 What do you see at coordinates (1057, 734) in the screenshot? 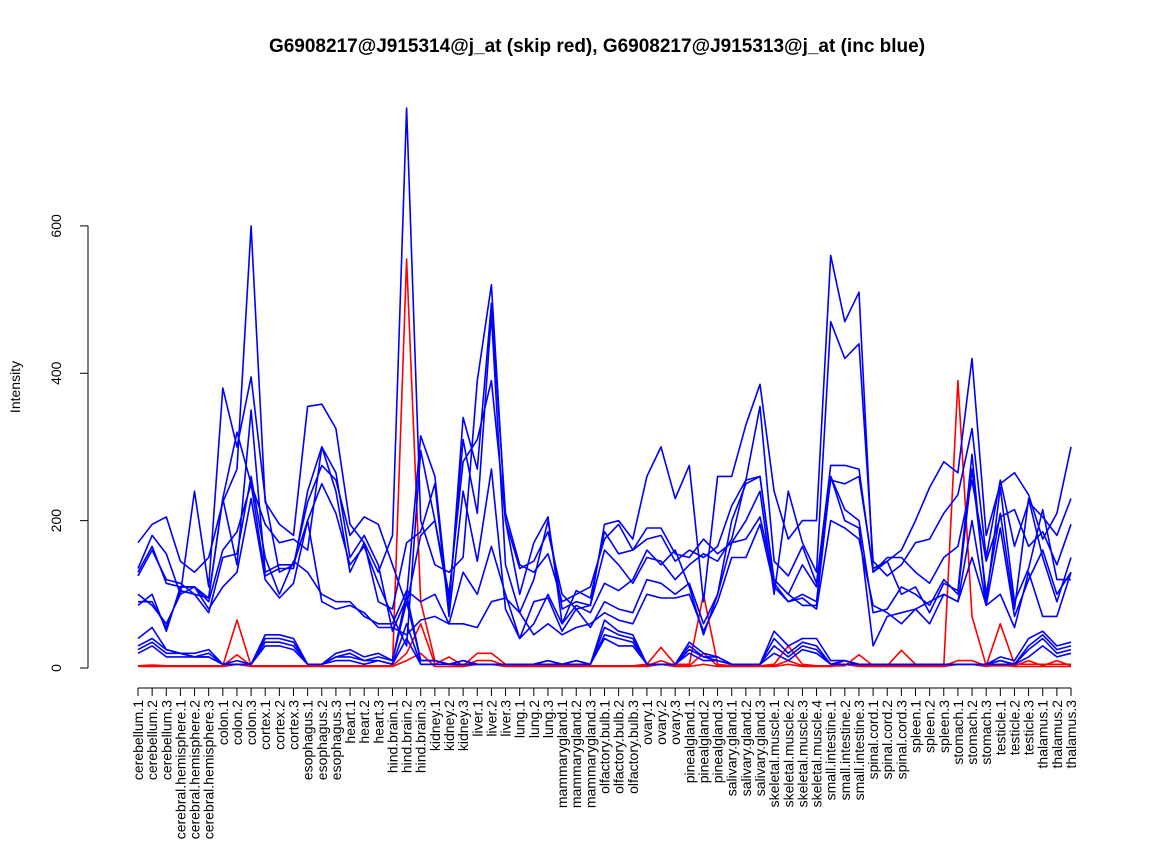
I see `x-tick-label: thalamus.2` at bounding box center [1057, 734].